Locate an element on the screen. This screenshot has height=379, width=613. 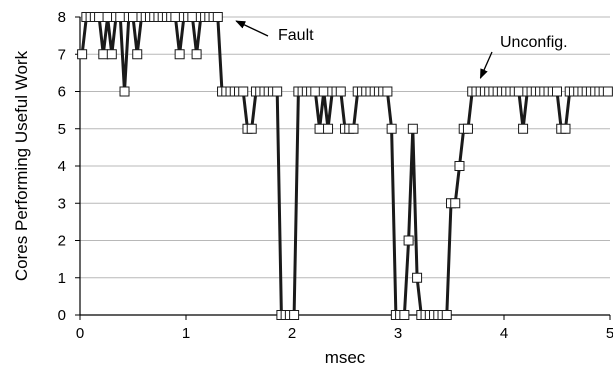
x-tick-label: 3 is located at coordinates (398, 333).